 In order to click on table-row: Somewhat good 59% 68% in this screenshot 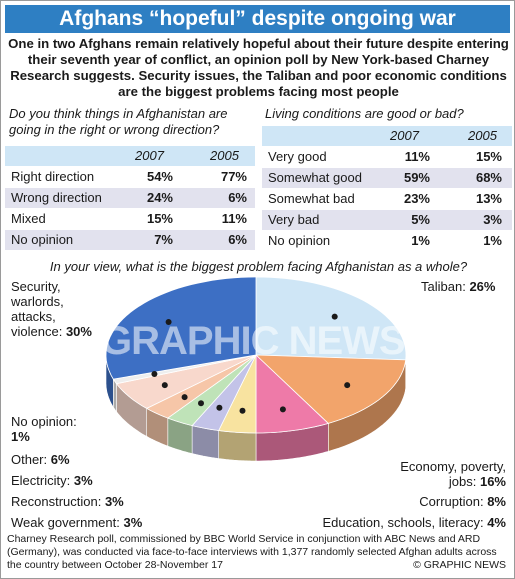, I will do `click(387, 178)`.